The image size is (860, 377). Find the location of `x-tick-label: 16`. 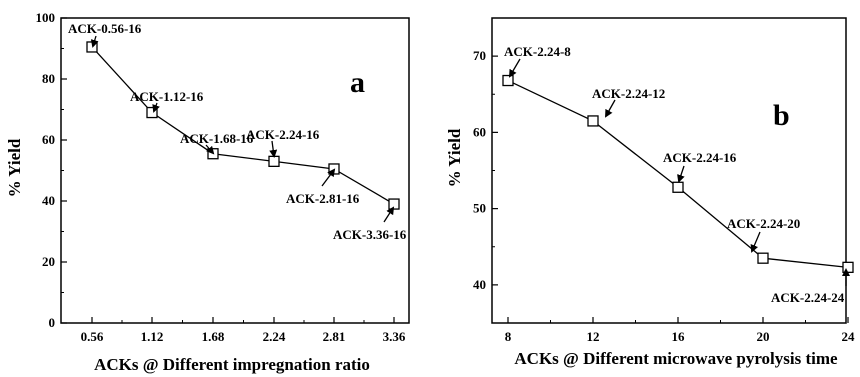

x-tick-label: 16 is located at coordinates (679, 336).